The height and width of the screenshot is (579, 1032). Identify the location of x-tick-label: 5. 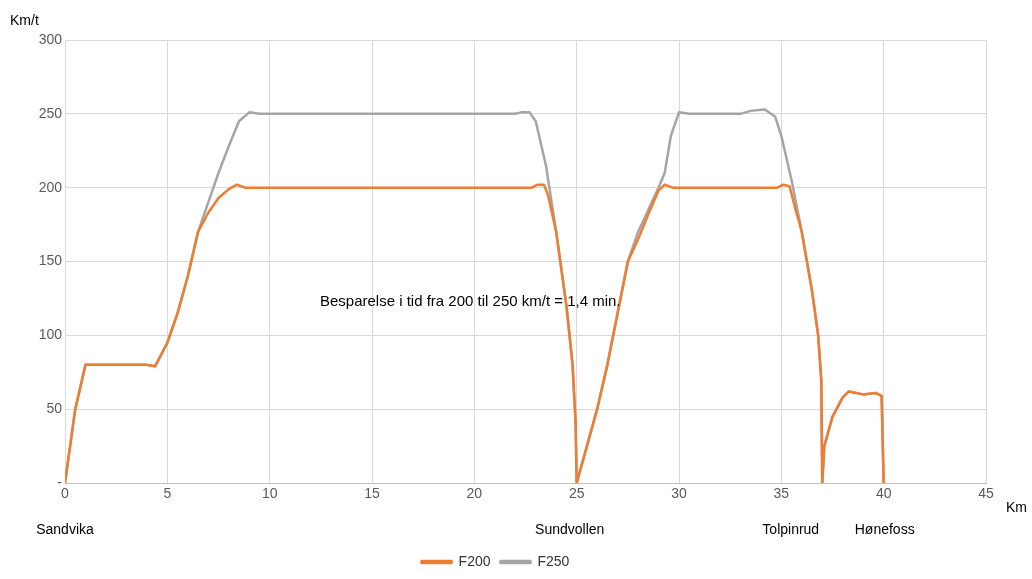
(167, 493).